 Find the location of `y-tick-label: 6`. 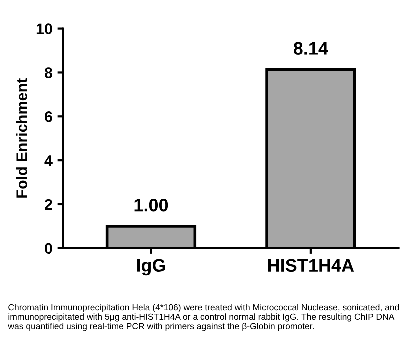

y-tick-label: 6 is located at coordinates (48, 117).